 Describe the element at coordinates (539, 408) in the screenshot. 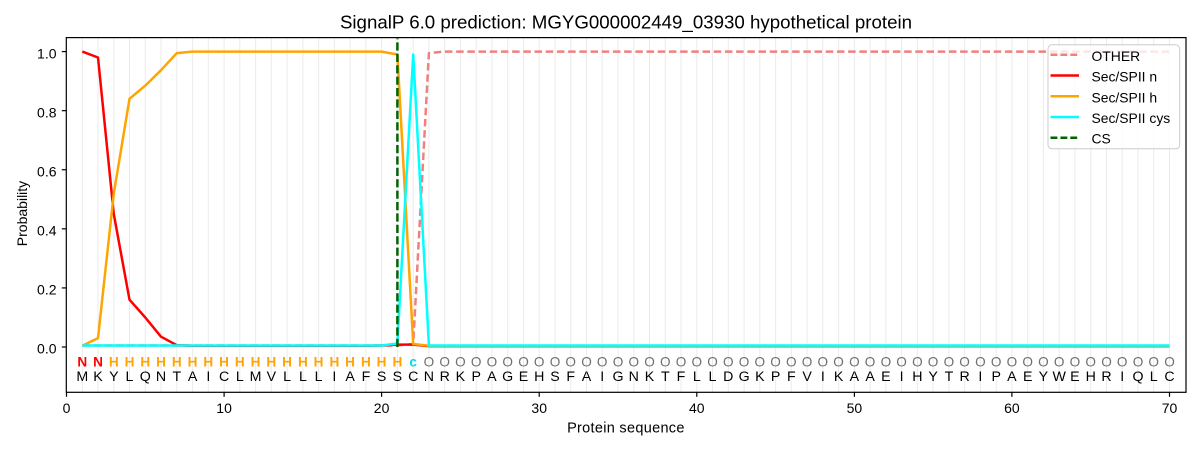

I see `svg-text: 30` at that location.